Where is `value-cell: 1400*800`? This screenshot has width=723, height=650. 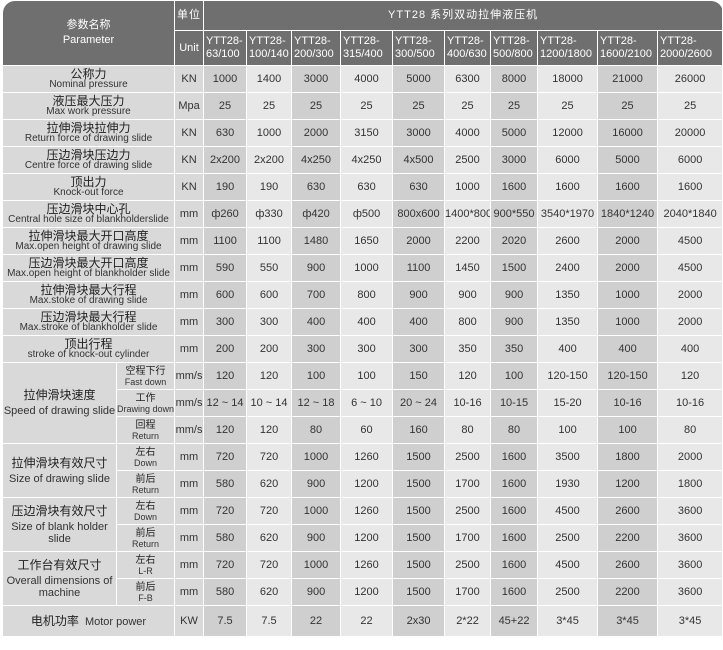
value-cell: 1400*800 is located at coordinates (468, 214).